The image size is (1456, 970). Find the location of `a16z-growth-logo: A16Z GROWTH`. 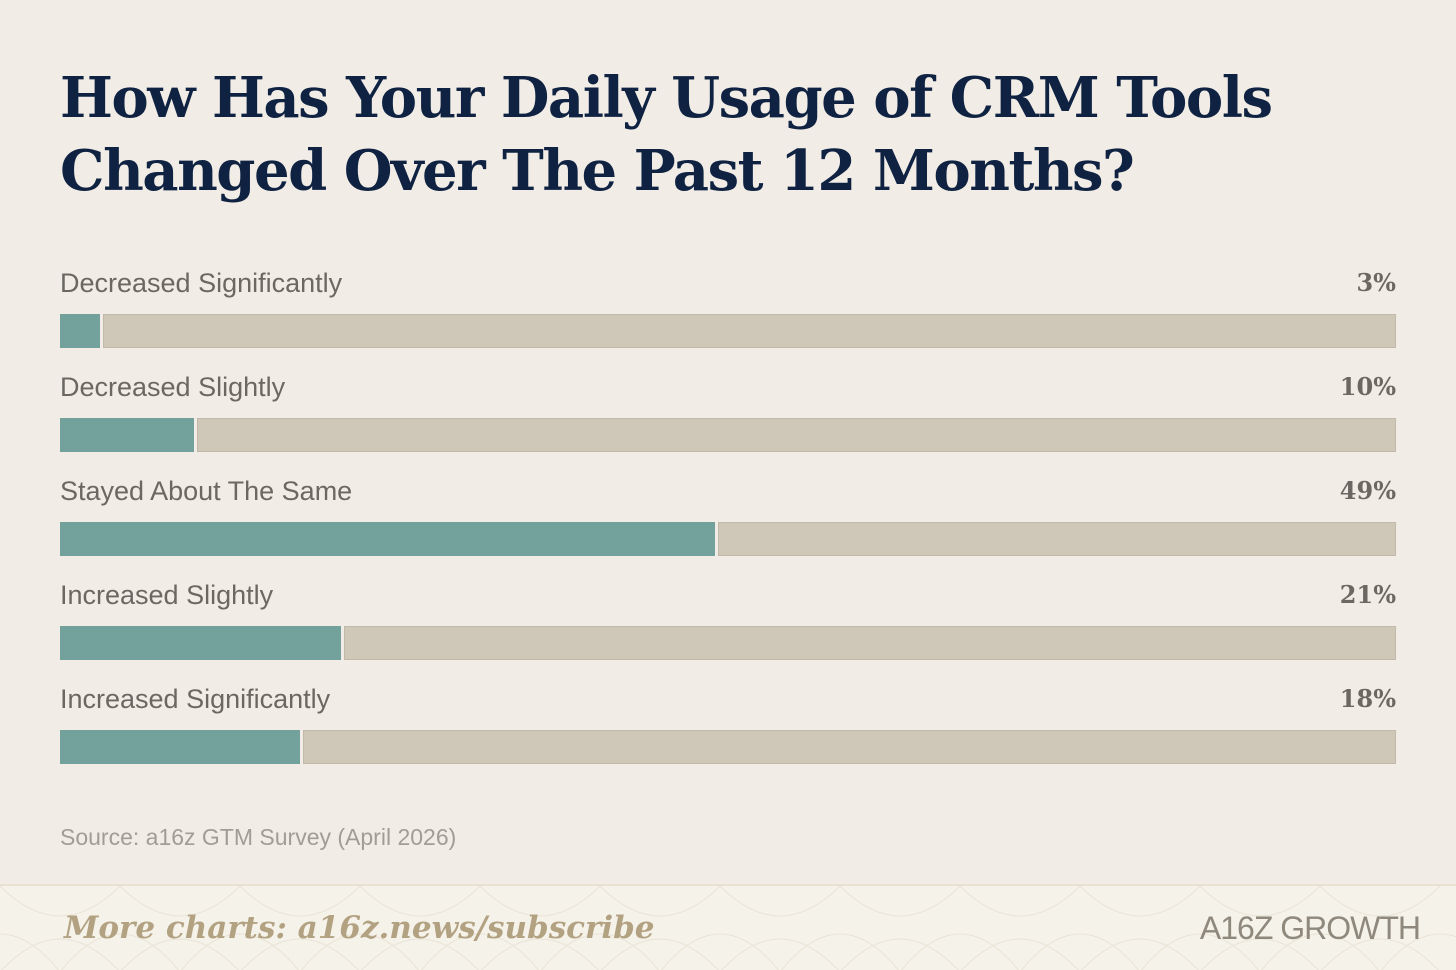

a16z-growth-logo: A16Z GROWTH is located at coordinates (1310, 928).